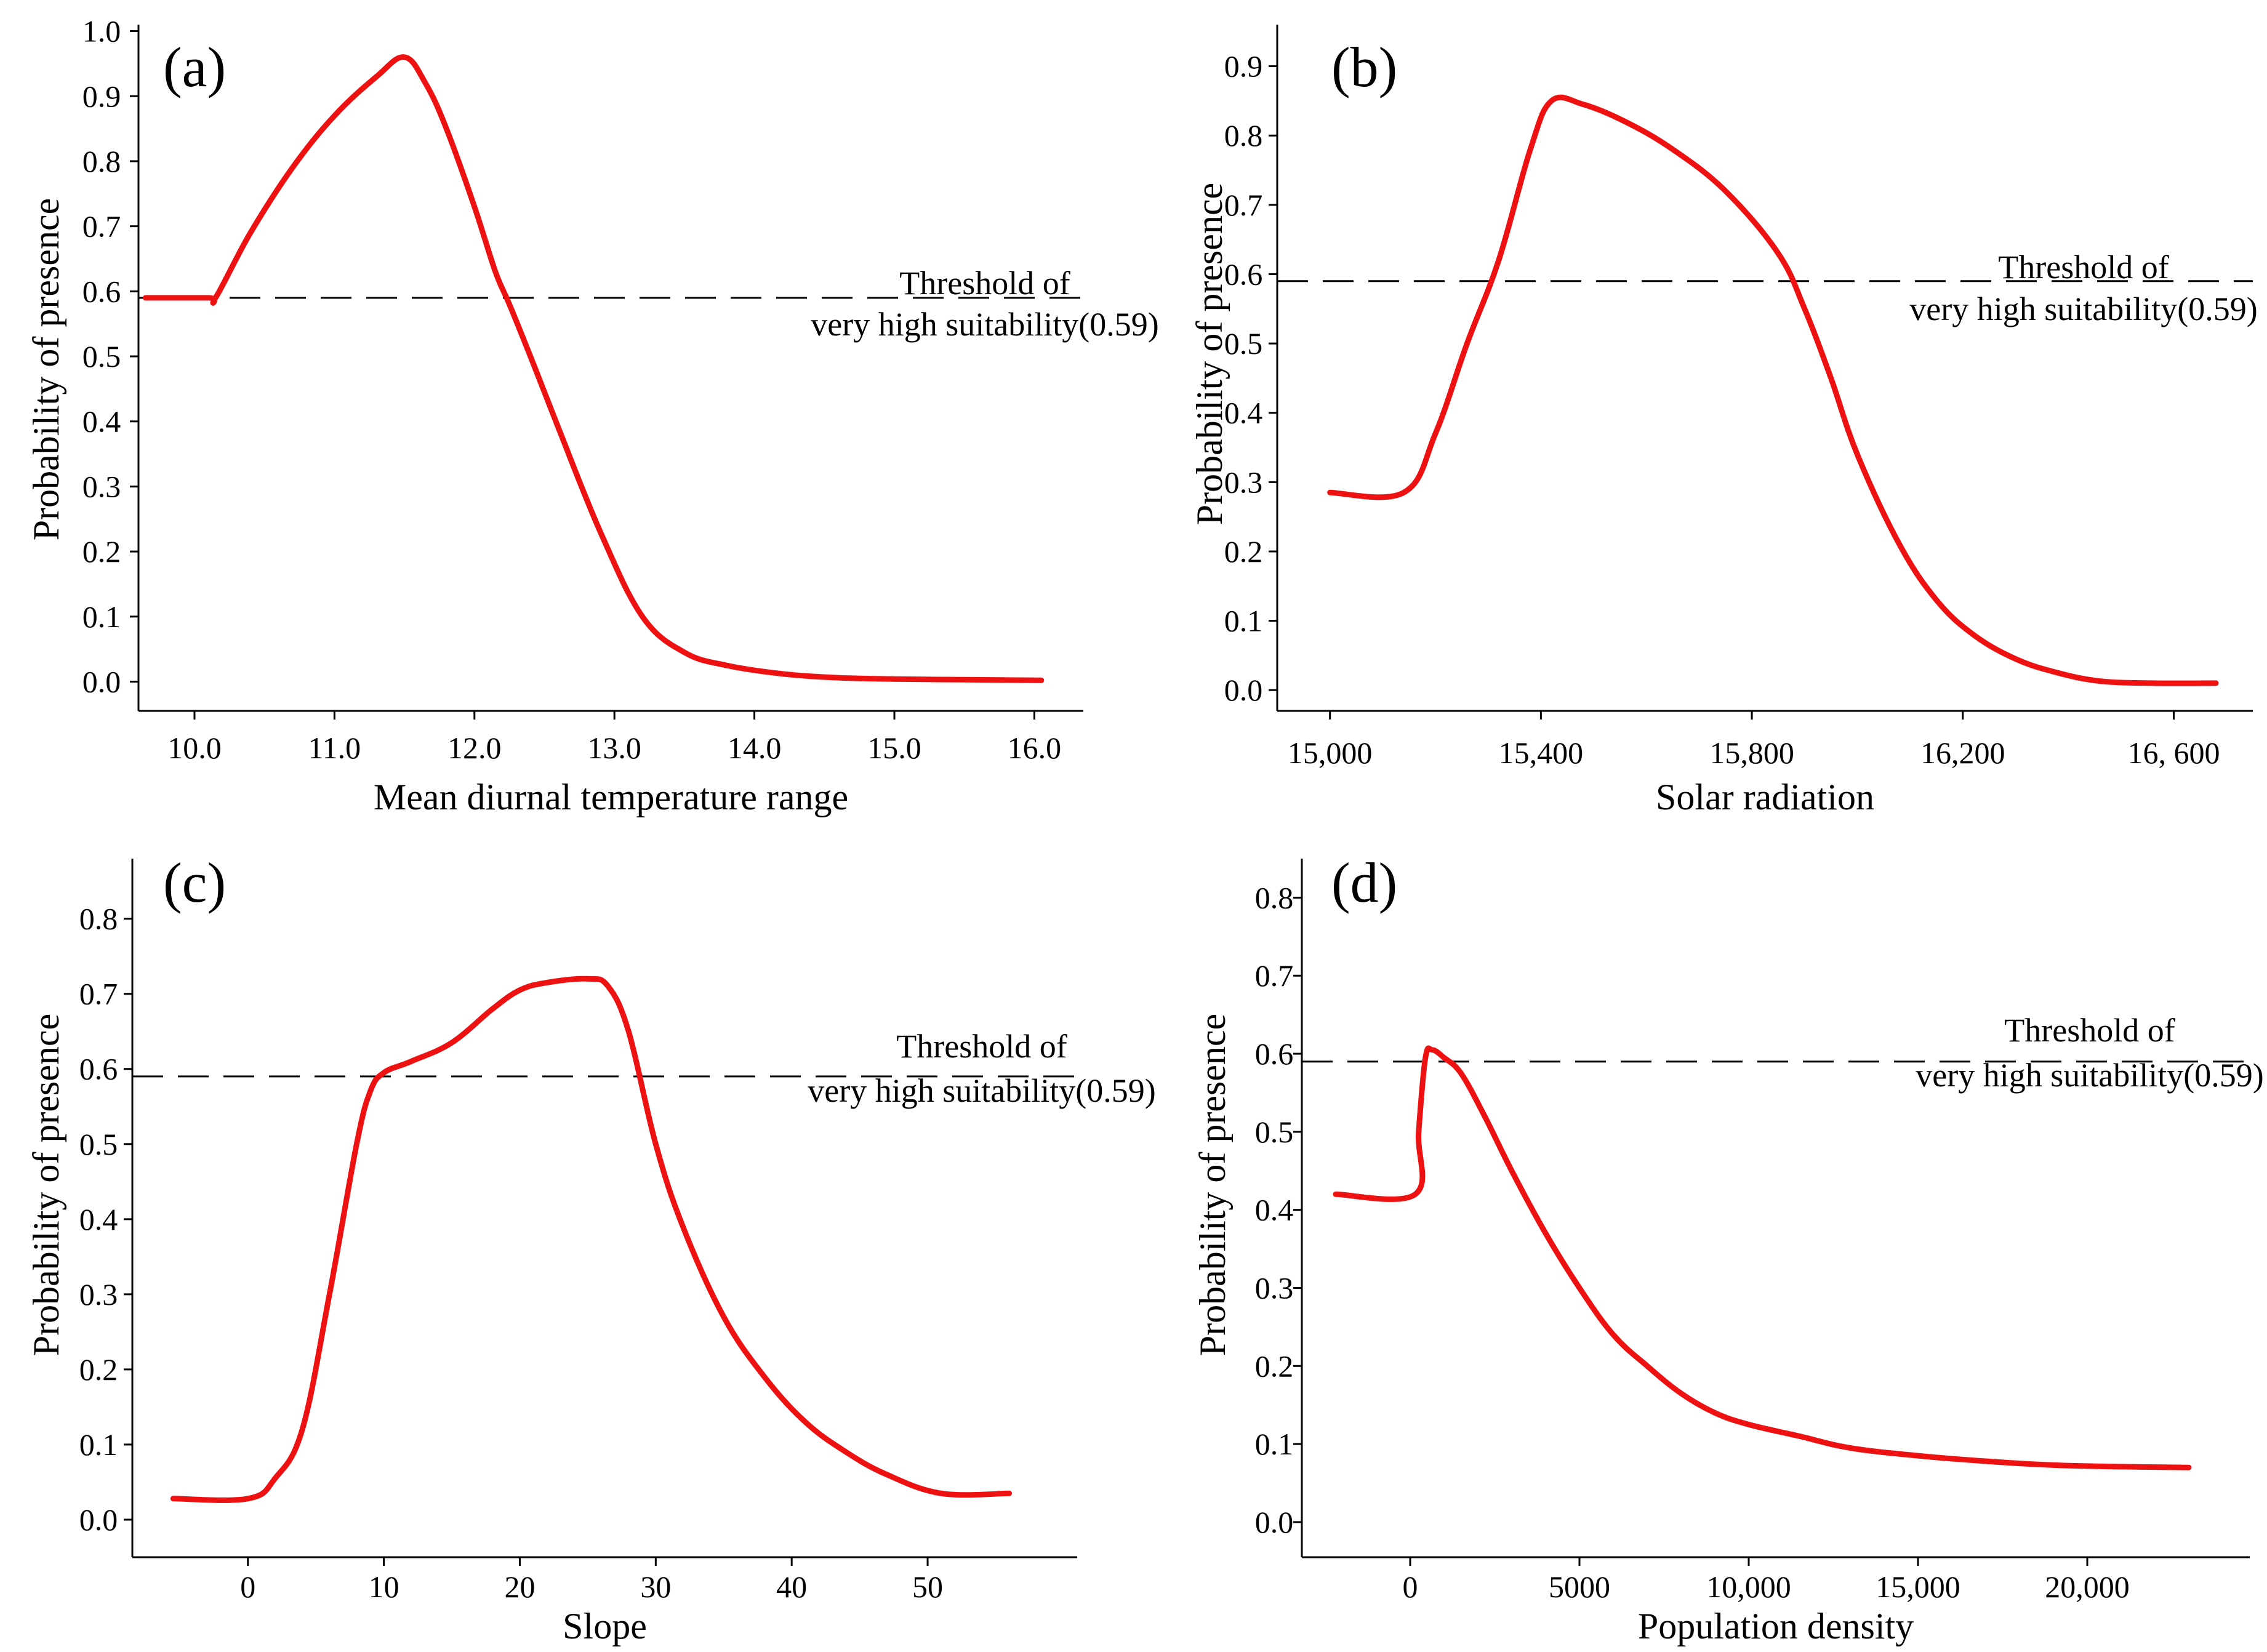  What do you see at coordinates (605, 1626) in the screenshot?
I see `x-axis-label: Slope` at bounding box center [605, 1626].